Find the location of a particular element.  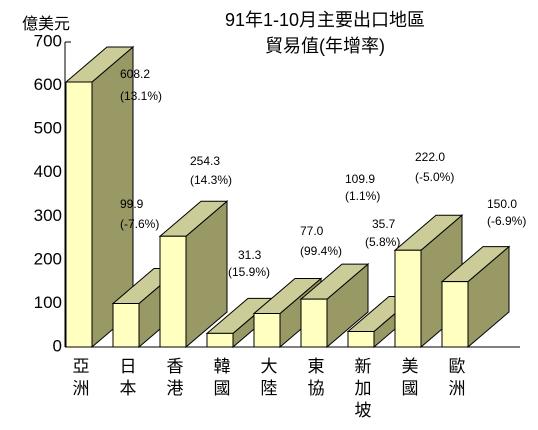

growth-label: (-5.0%) is located at coordinates (434, 177).